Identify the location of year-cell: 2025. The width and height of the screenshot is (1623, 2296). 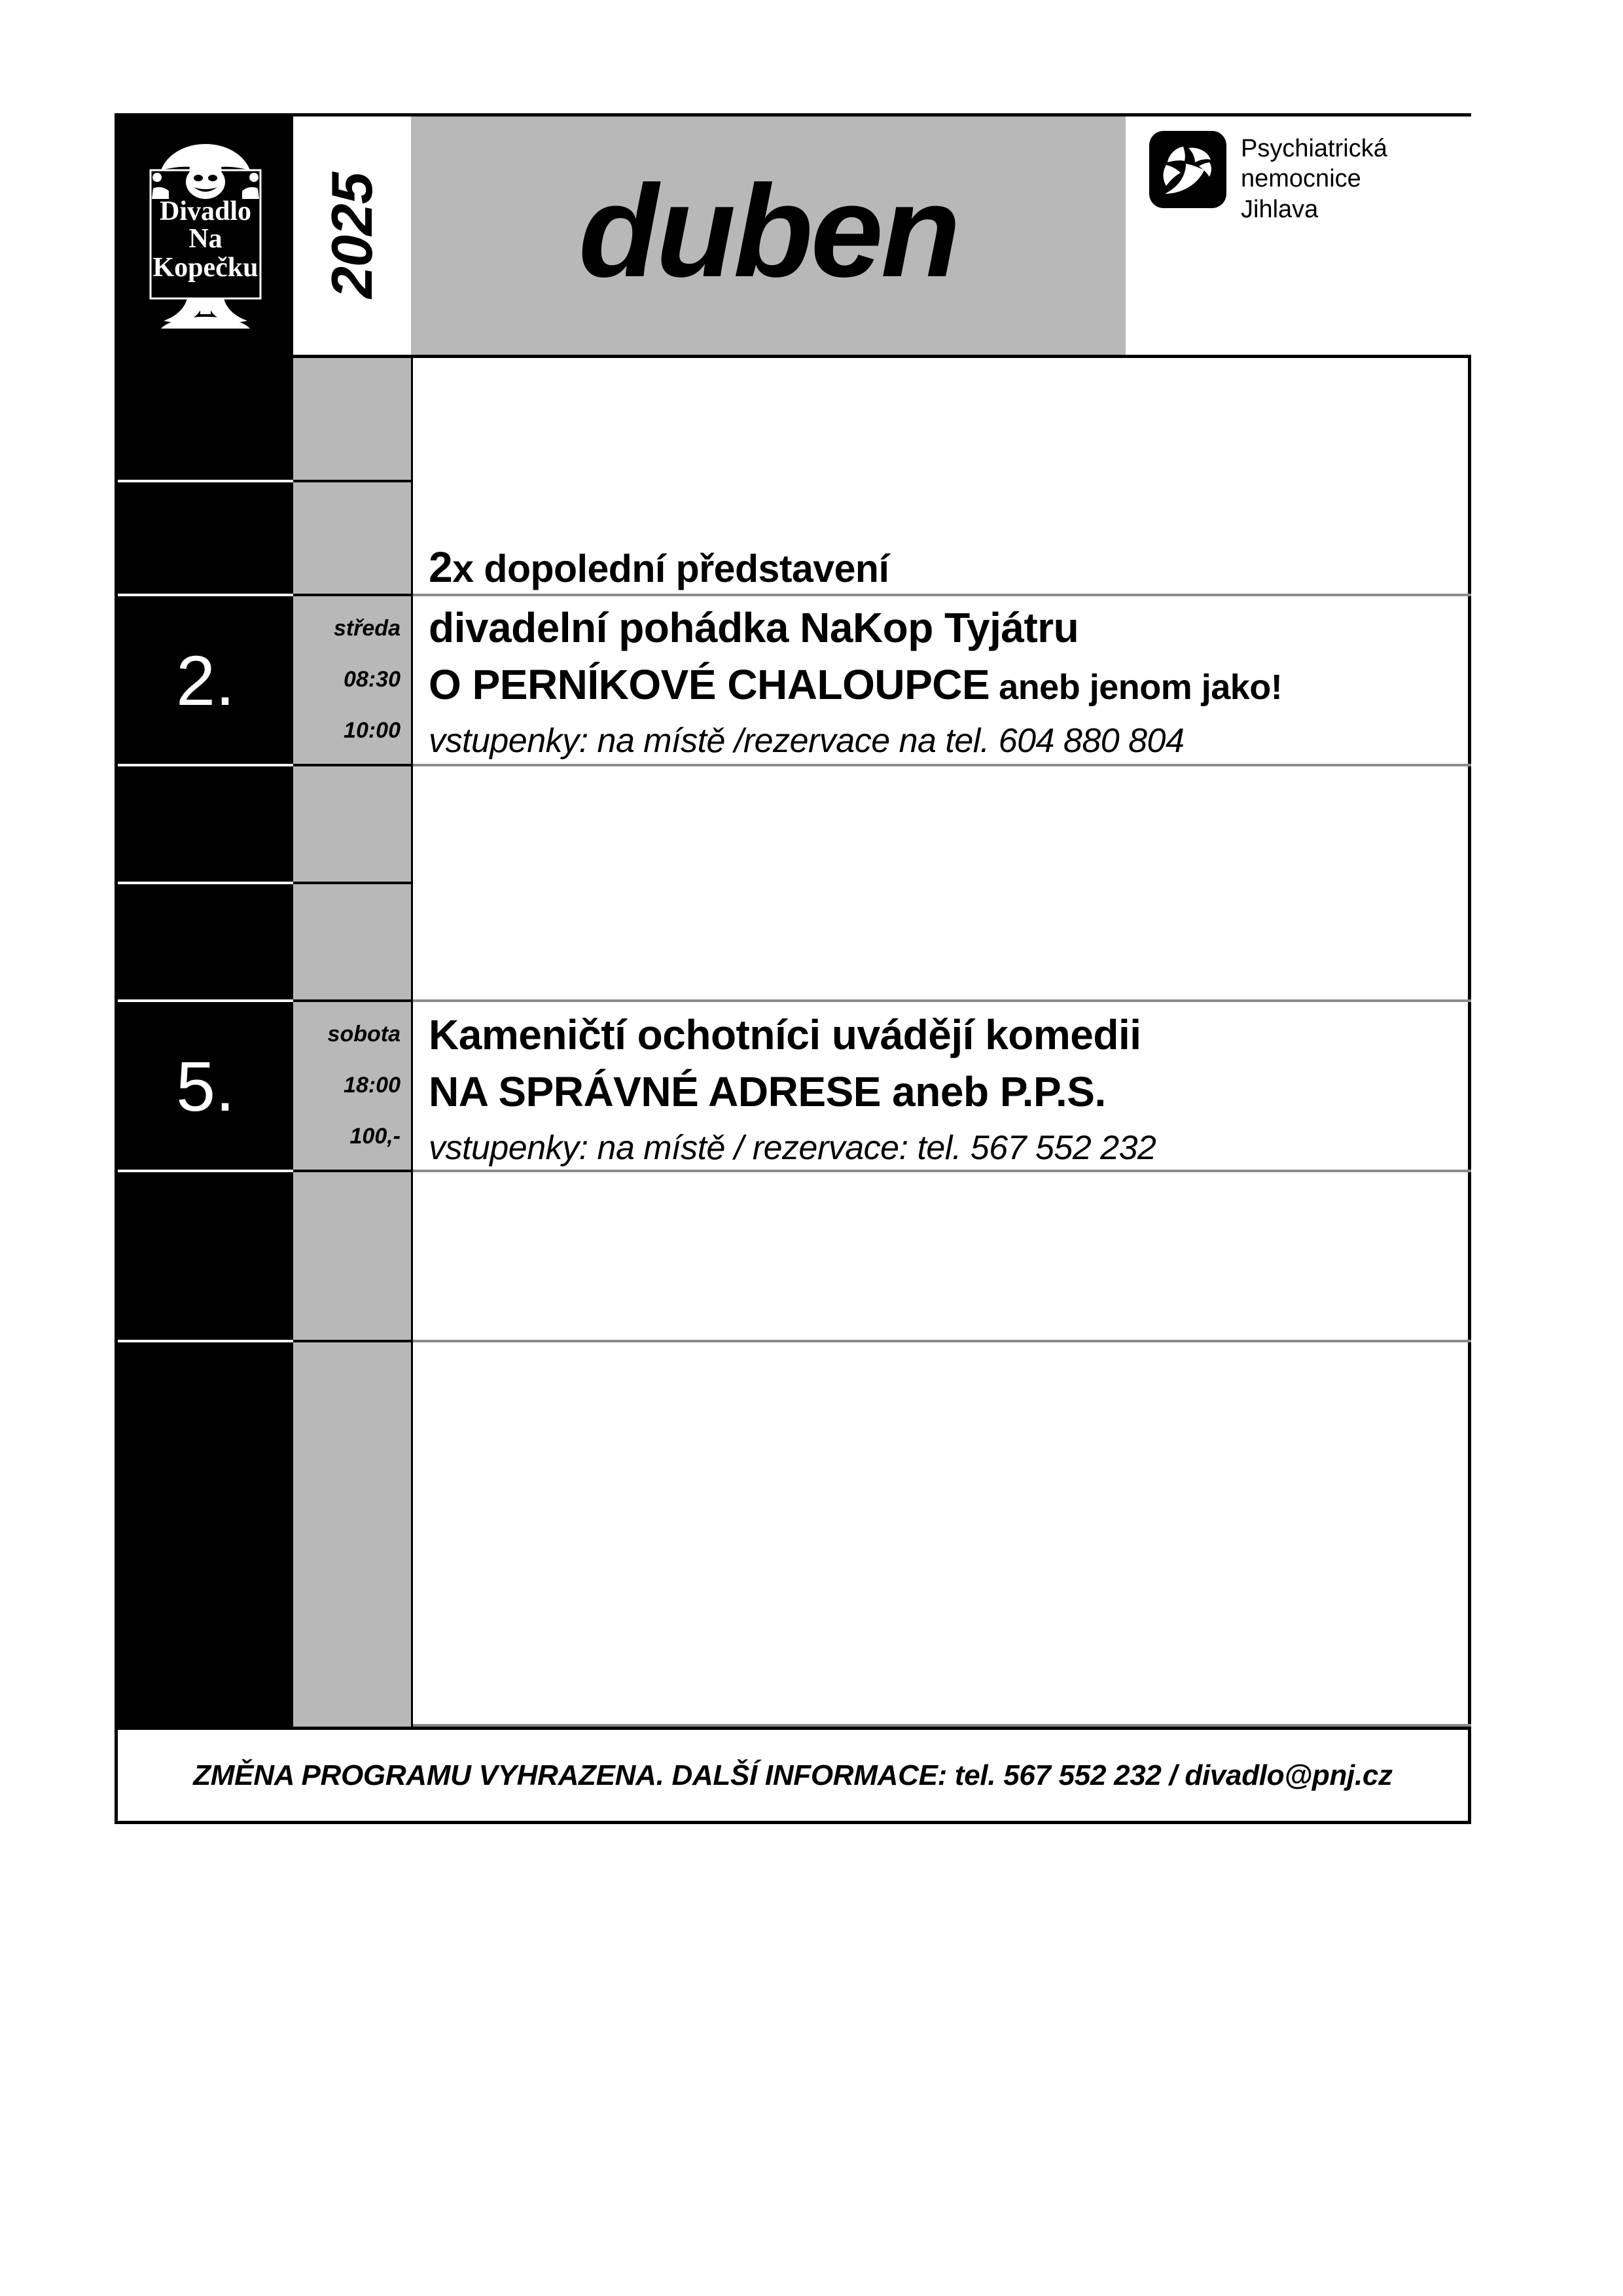
(352, 236).